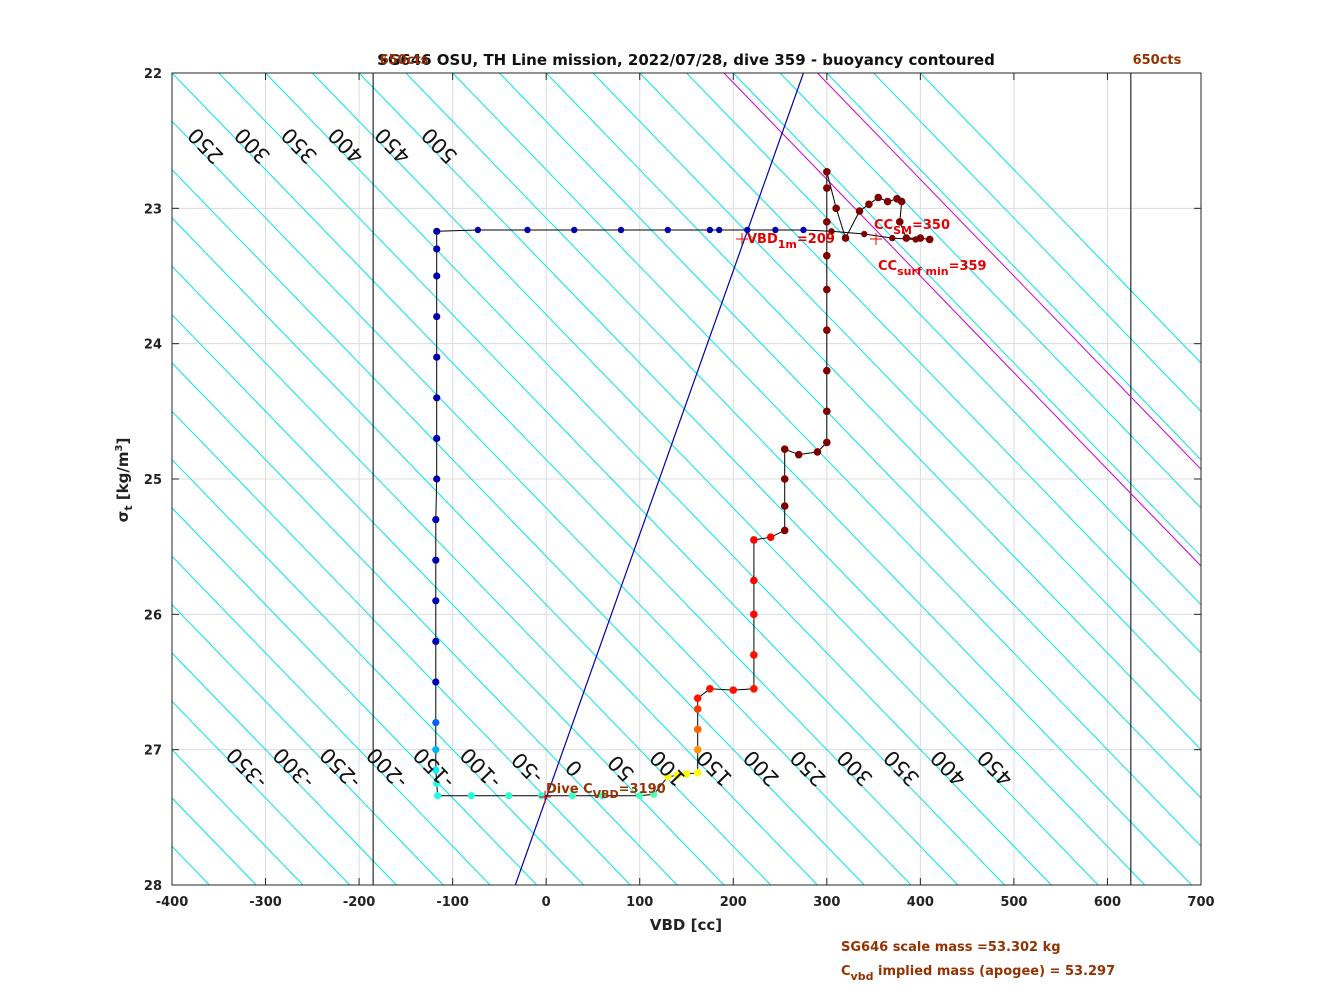 This screenshot has height=996, width=1328. Describe the element at coordinates (912, 227) in the screenshot. I see `cc-sm-annotation: CCSM=350` at that location.